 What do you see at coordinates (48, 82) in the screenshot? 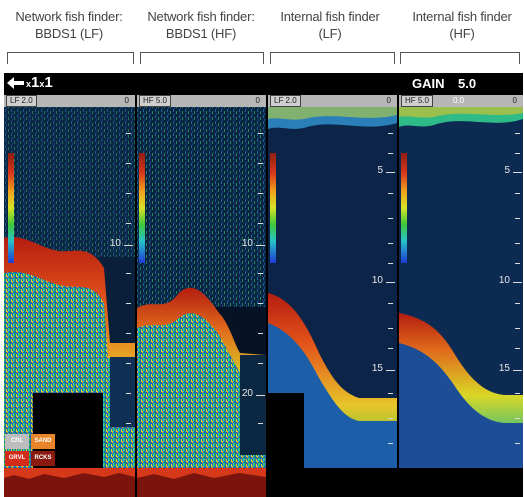
I see `zoom-level: 1` at bounding box center [48, 82].